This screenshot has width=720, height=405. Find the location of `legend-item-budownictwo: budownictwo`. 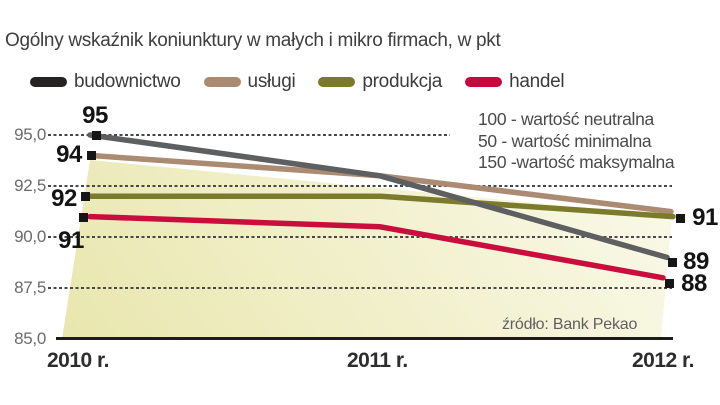

legend-item-budownictwo: budownictwo is located at coordinates (105, 82).